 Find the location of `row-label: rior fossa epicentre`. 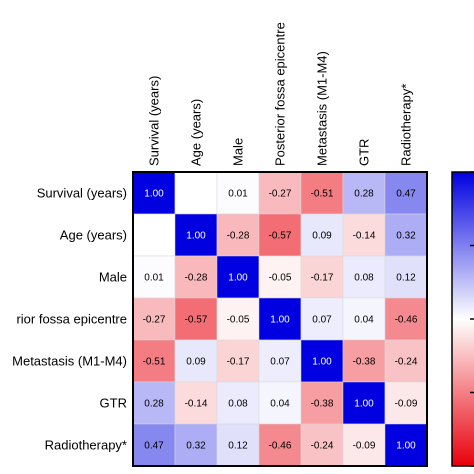

row-label: rior fossa epicentre is located at coordinates (71, 319).